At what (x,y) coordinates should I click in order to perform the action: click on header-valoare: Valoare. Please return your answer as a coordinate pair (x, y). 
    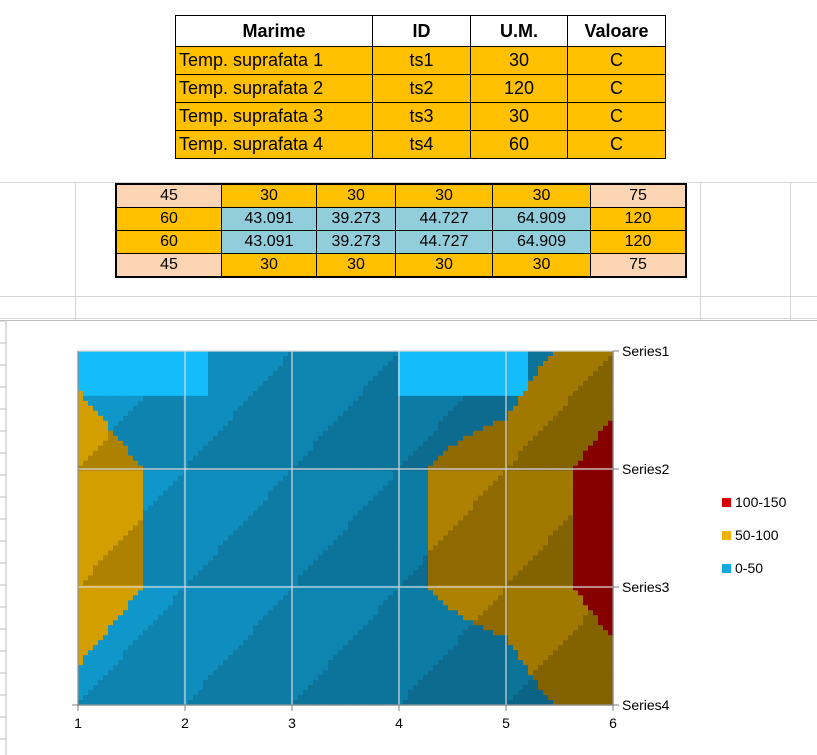
    Looking at the image, I should click on (617, 31).